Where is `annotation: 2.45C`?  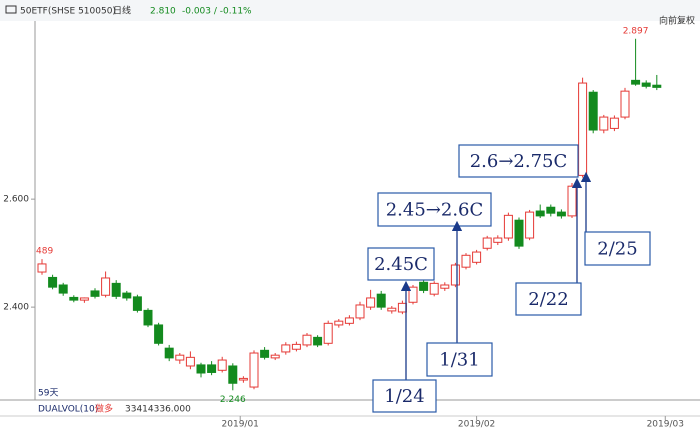 annotation: 2.45C is located at coordinates (401, 264).